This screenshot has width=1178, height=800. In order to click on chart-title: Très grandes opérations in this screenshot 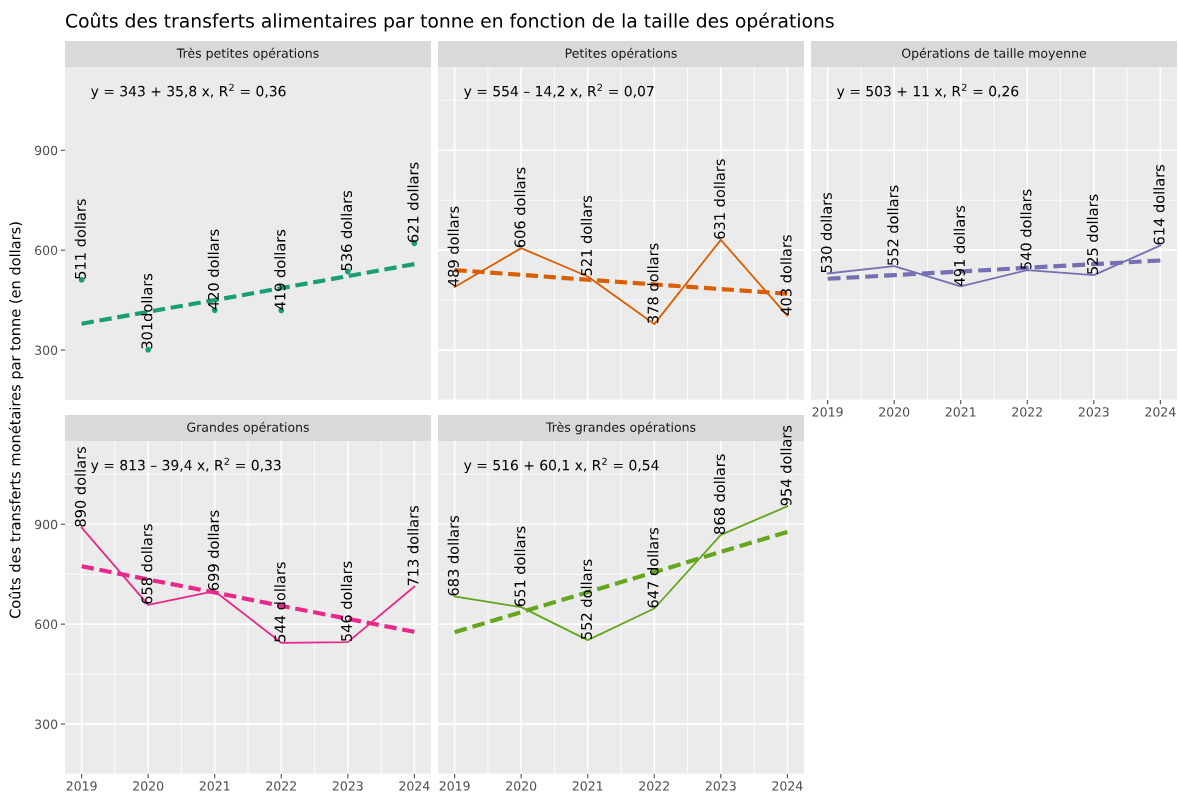, I will do `click(620, 428)`.